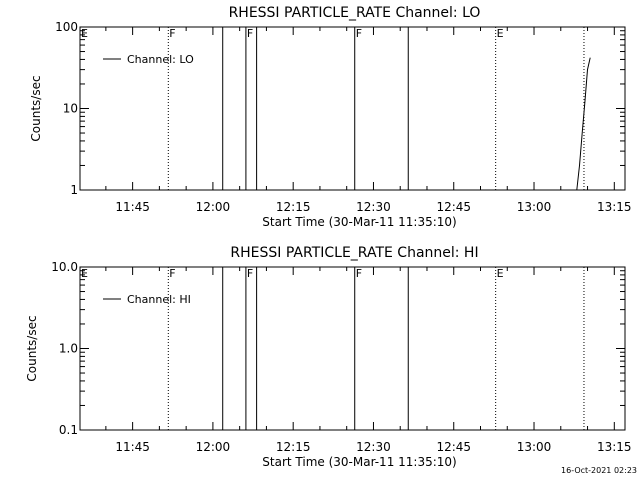  What do you see at coordinates (74, 190) in the screenshot?
I see `y-tick-label: 1` at bounding box center [74, 190].